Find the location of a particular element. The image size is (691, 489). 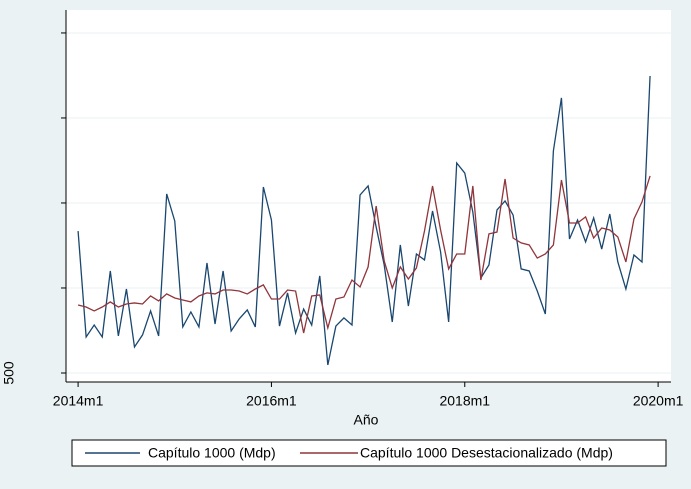

legend-label: Capítulo 1000 Desestacionalizado (Mdp) is located at coordinates (486, 453).